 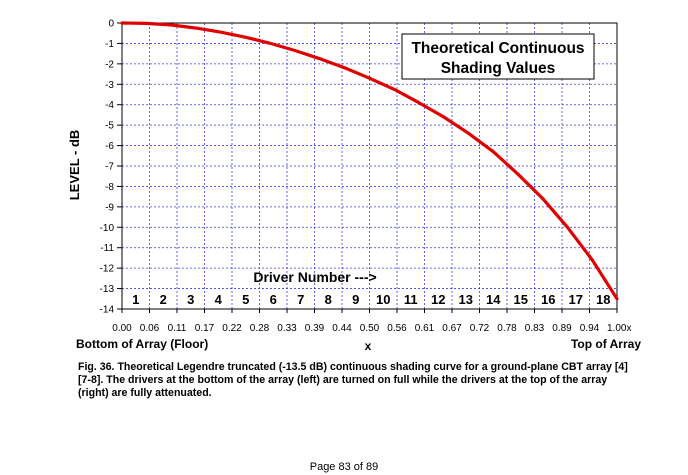 I want to click on driver-number-label: 16, so click(x=548, y=299).